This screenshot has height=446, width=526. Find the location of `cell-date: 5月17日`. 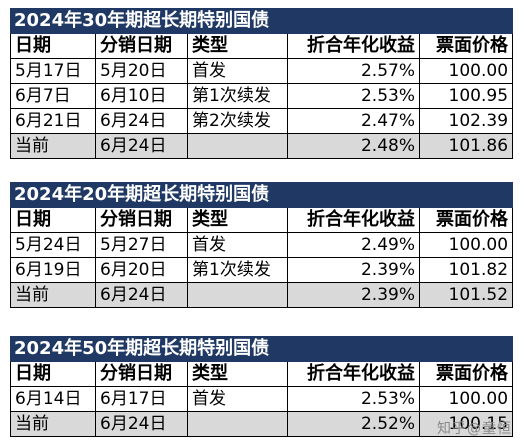

cell-date: 5月17日 is located at coordinates (53, 71).